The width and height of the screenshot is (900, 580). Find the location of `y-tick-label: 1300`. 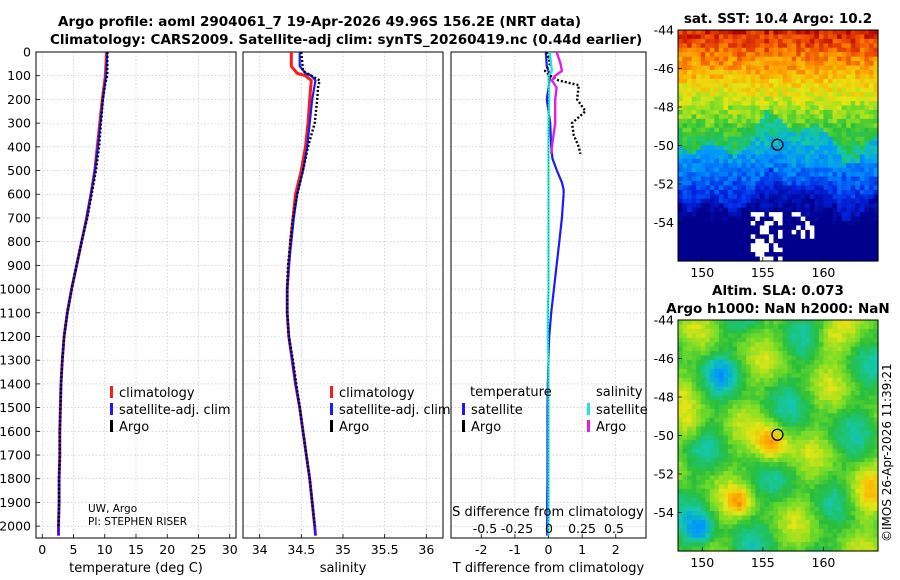

y-tick-label: 1300 is located at coordinates (15, 360).